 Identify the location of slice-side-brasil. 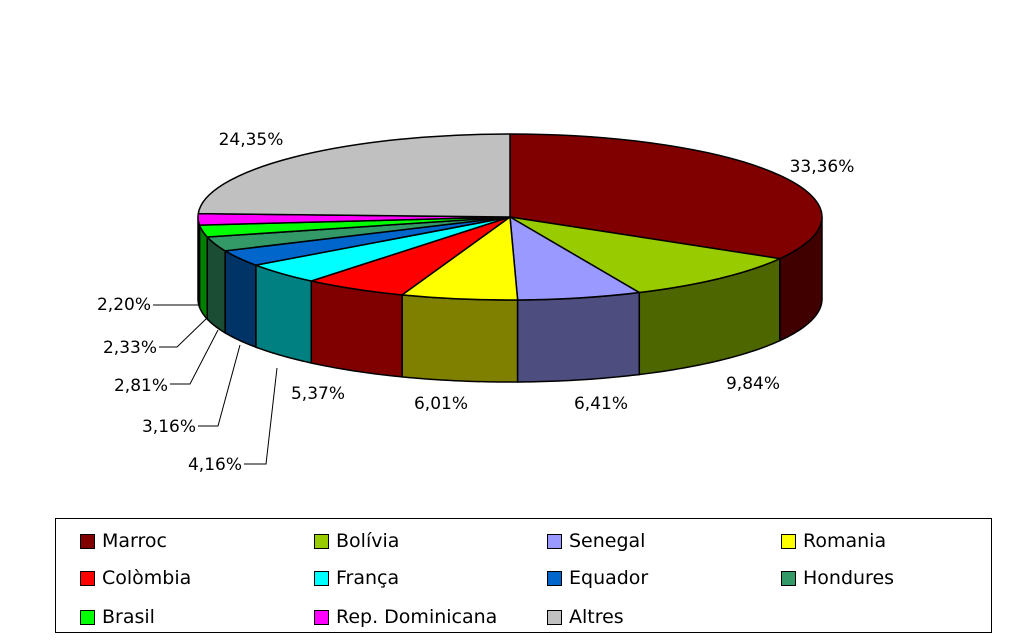
(203, 272).